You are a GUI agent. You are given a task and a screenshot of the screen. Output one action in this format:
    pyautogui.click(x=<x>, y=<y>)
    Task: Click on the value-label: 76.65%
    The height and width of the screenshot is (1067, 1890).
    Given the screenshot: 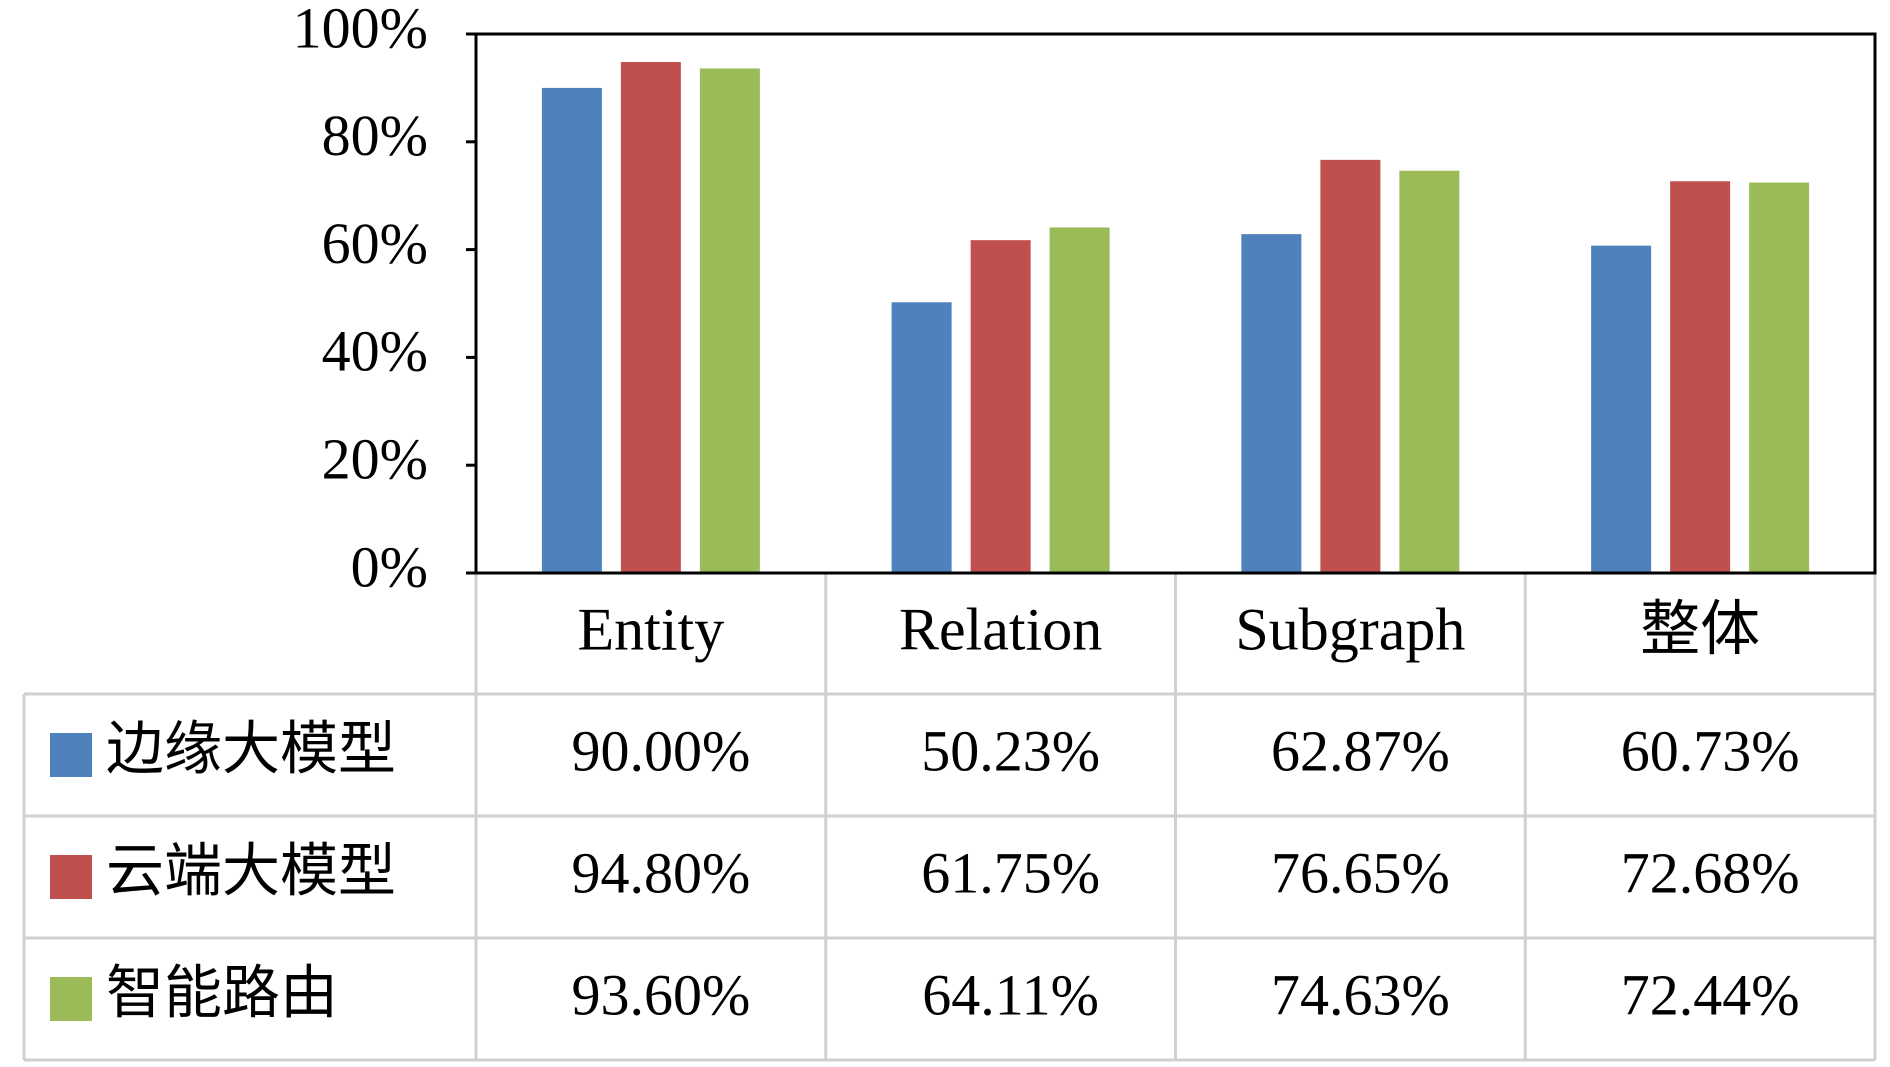 What is the action you would take?
    pyautogui.click(x=1360, y=872)
    